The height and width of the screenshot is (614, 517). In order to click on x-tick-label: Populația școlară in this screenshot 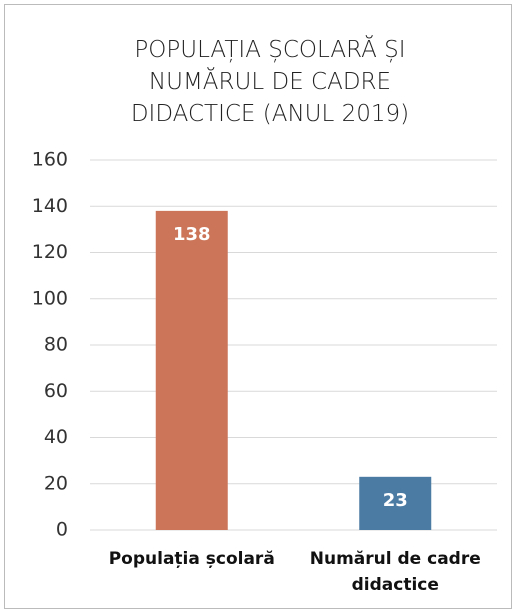, I will do `click(191, 559)`.